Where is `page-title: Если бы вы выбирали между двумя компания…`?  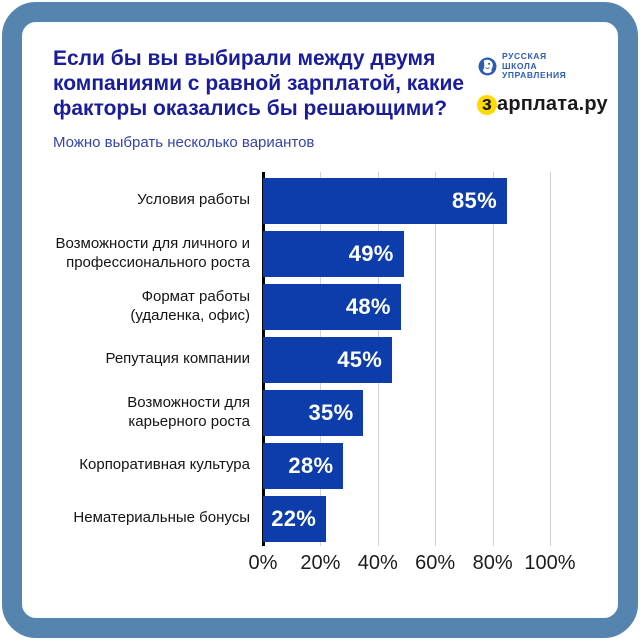 page-title: Если бы вы выбирали между двумя компания… is located at coordinates (258, 83).